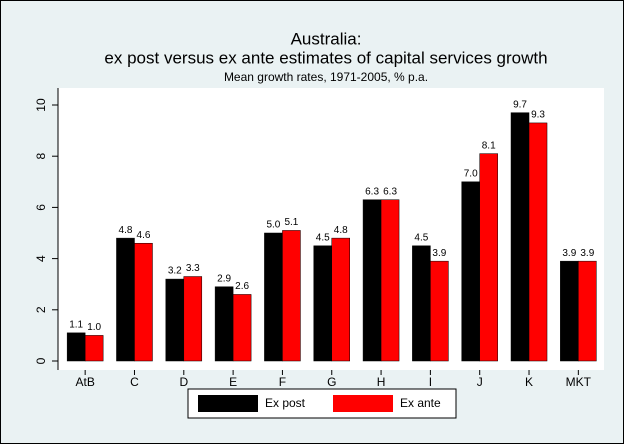  Describe the element at coordinates (538, 115) in the screenshot. I see `value-label: 9.3` at that location.